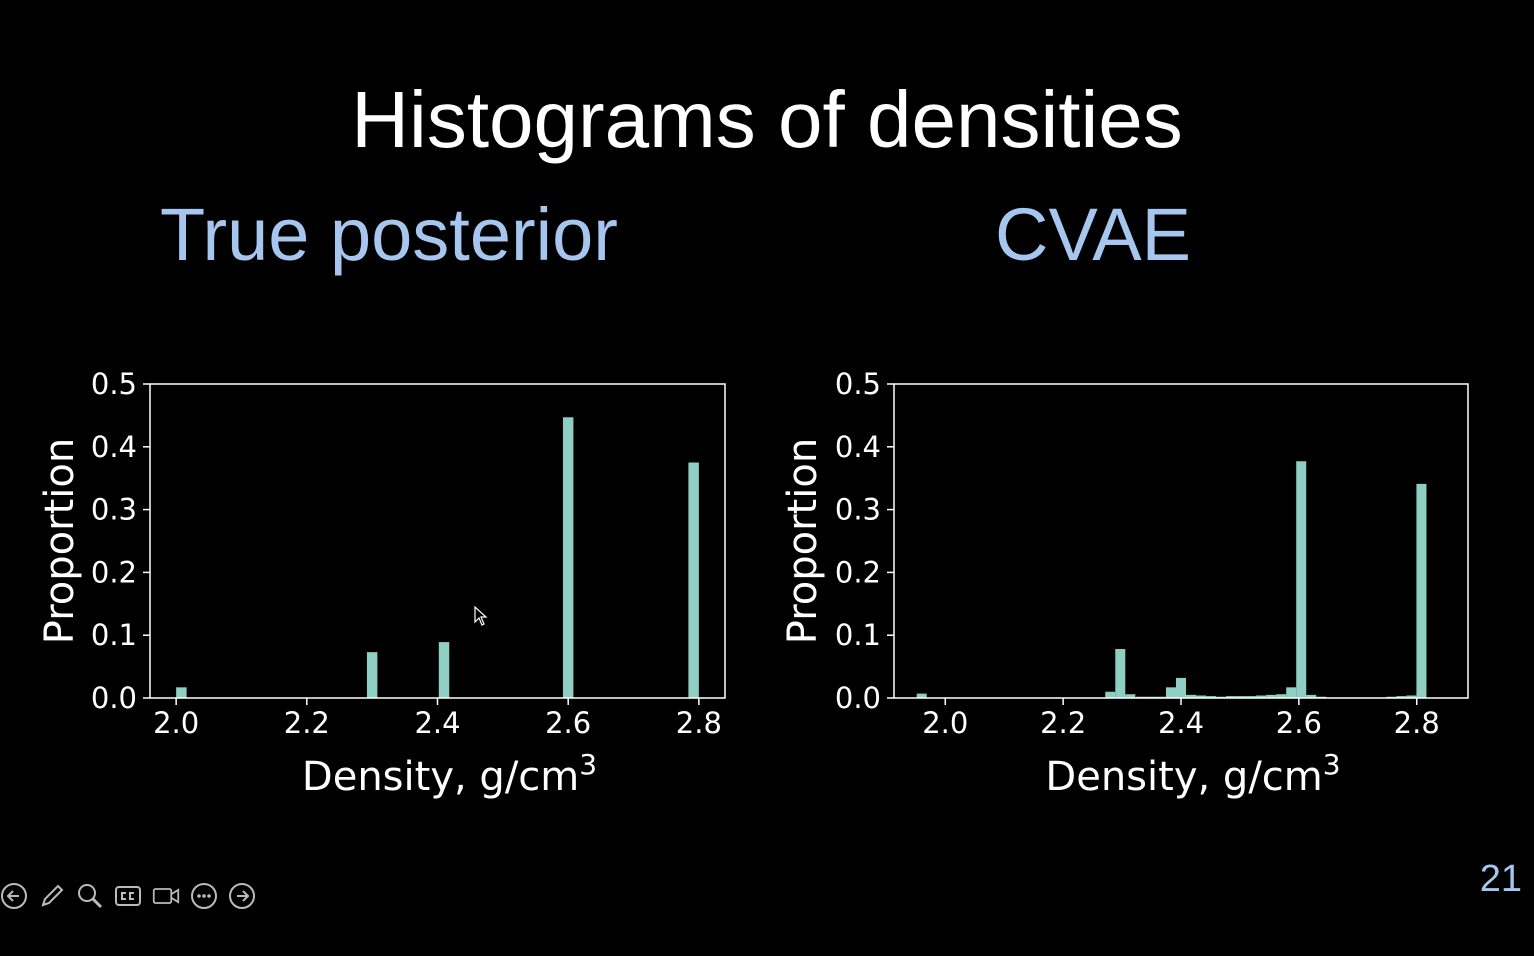 The width and height of the screenshot is (1534, 956). I want to click on zoom-icon, so click(90, 896).